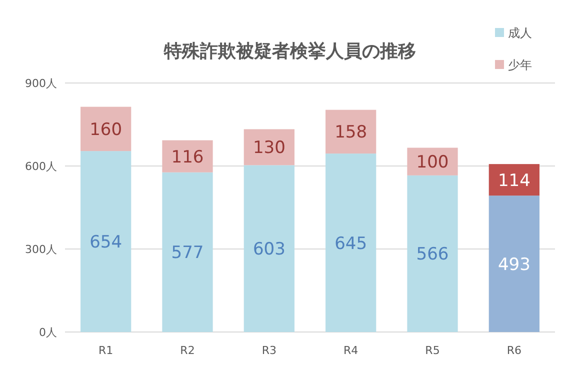 The width and height of the screenshot is (585, 375). I want to click on legend-label: 少年, so click(520, 65).